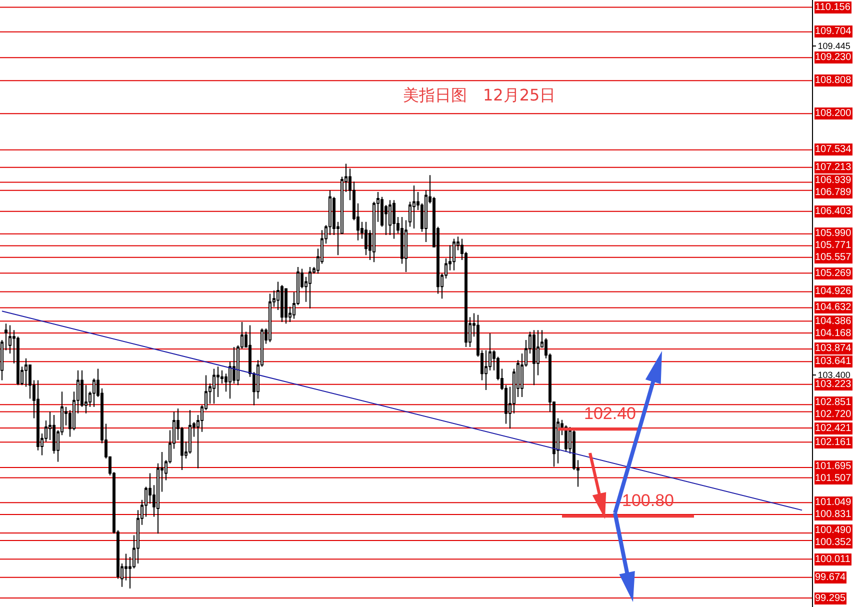  I want to click on ref-line-label: 108.808, so click(833, 80).